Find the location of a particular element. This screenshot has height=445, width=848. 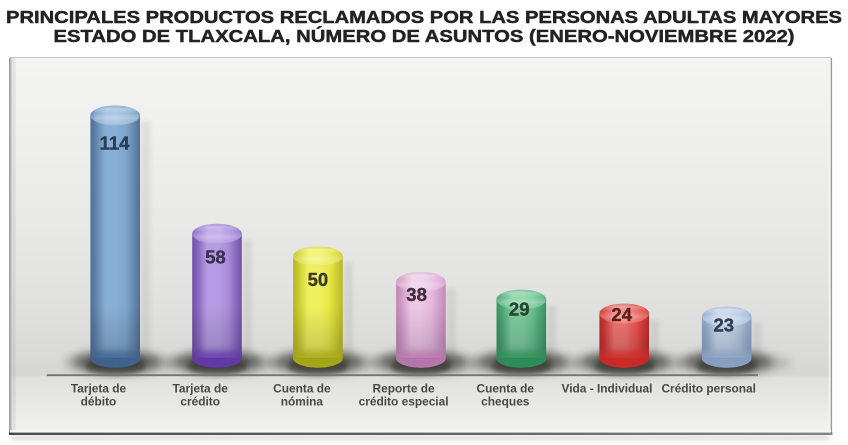

svg-text: Vida - Individual is located at coordinates (607, 389).